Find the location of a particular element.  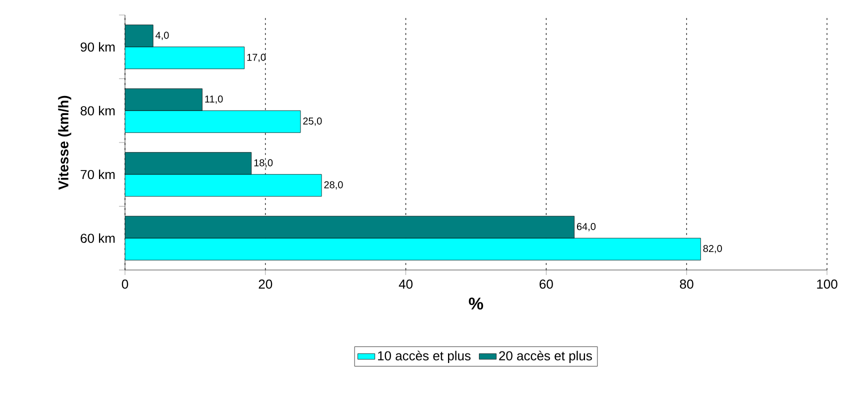

x-tick-label: 40 is located at coordinates (405, 284).